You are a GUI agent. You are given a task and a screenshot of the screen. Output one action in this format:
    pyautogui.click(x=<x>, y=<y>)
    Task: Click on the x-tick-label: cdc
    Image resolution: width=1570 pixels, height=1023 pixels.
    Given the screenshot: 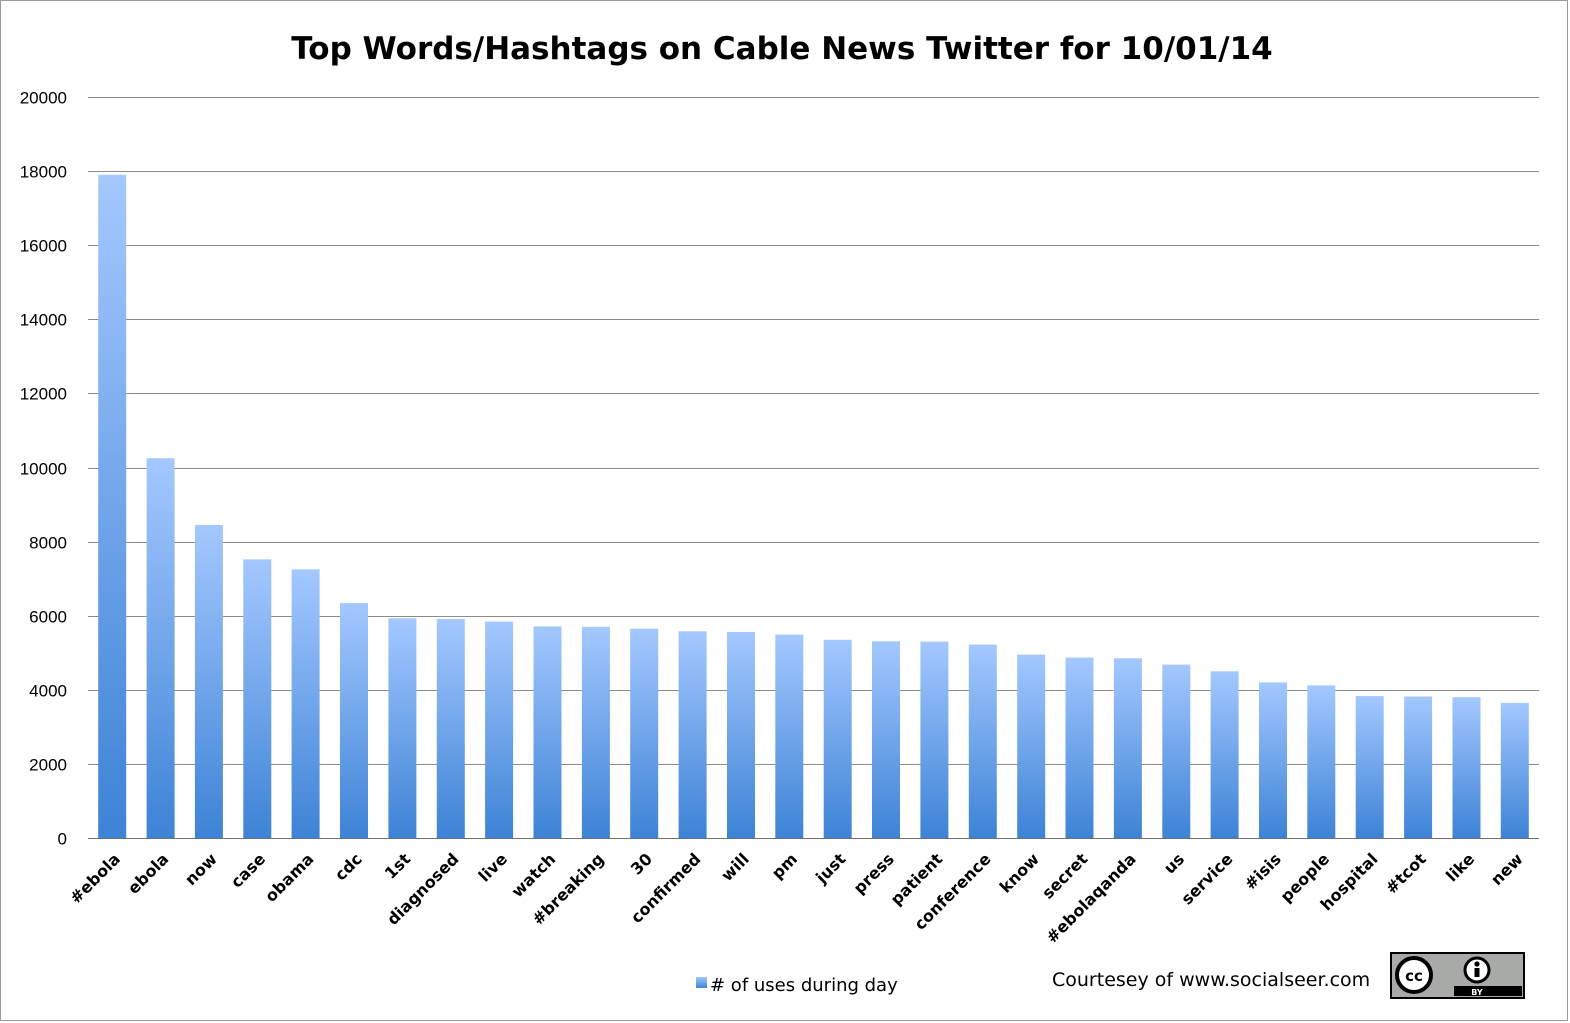 What is the action you would take?
    pyautogui.click(x=348, y=866)
    